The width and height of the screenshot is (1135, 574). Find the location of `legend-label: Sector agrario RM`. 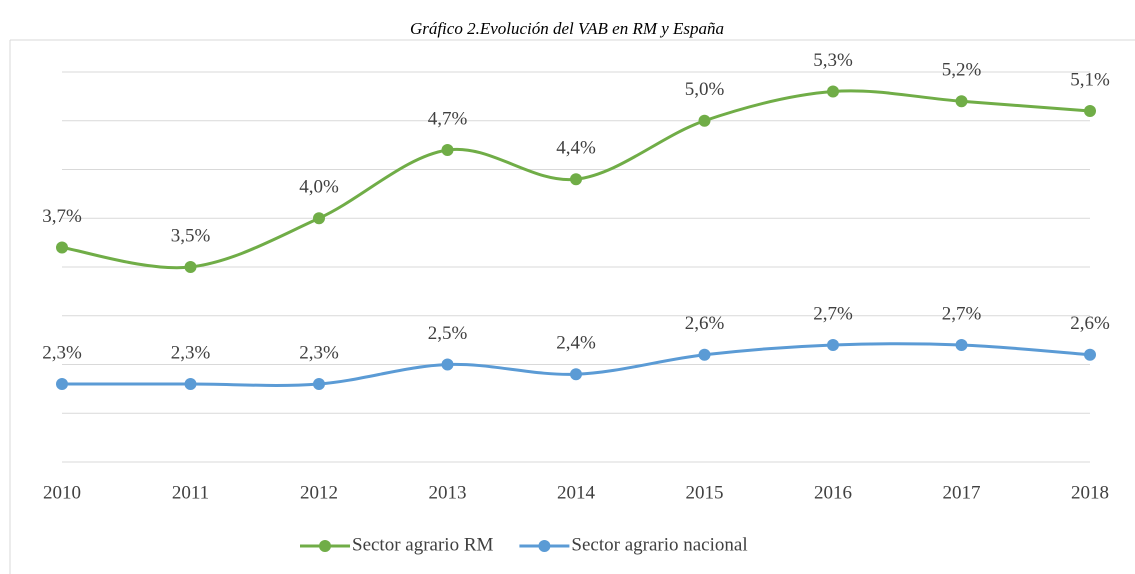

legend-label: Sector agrario RM is located at coordinates (423, 544).